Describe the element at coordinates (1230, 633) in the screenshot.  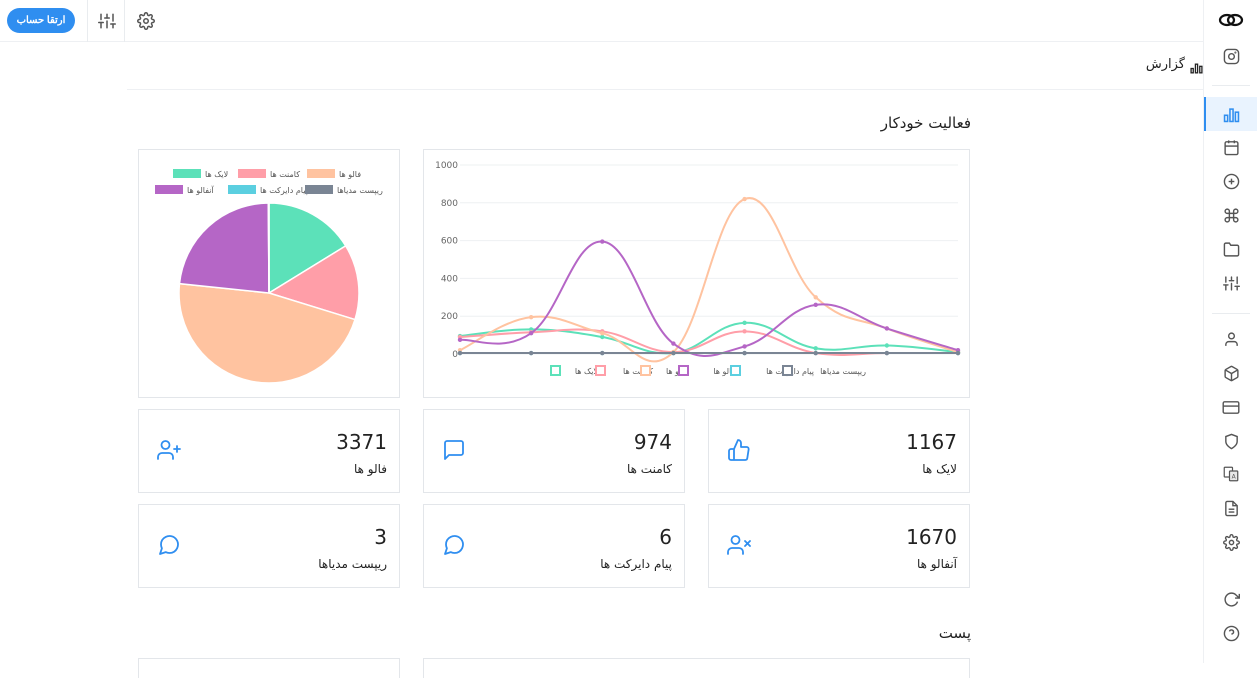
I see `help-icon` at that location.